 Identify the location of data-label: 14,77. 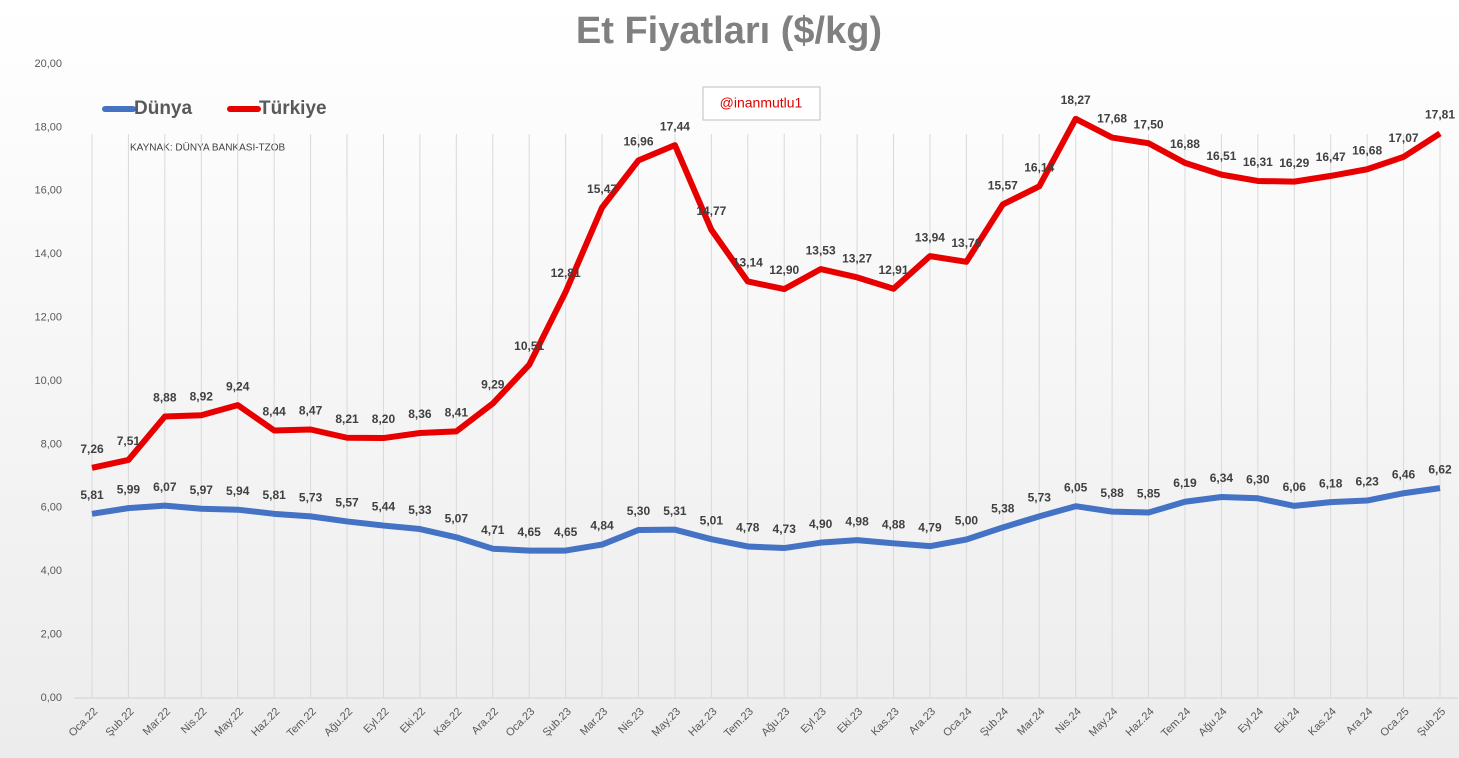
(711, 211).